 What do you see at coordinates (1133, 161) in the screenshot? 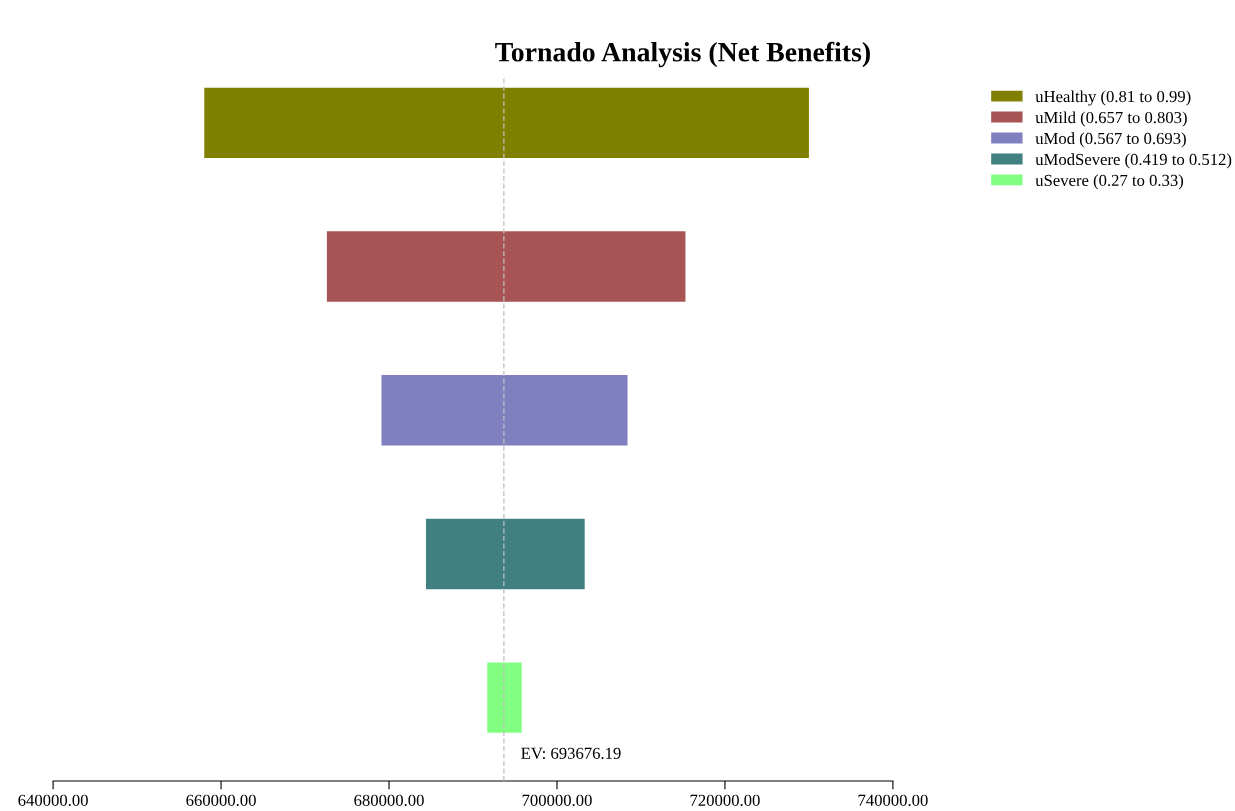
I see `legend-label: uModSevere (0.419 to 0.512)` at bounding box center [1133, 161].